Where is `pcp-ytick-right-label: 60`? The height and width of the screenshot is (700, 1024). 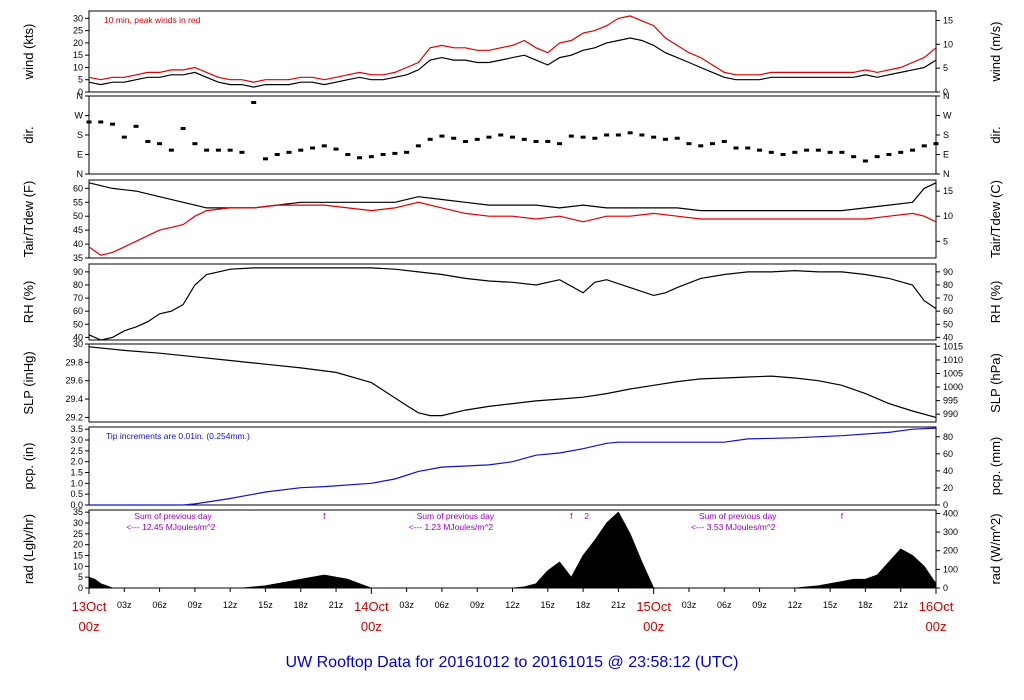 pcp-ytick-right-label: 60 is located at coordinates (948, 454).